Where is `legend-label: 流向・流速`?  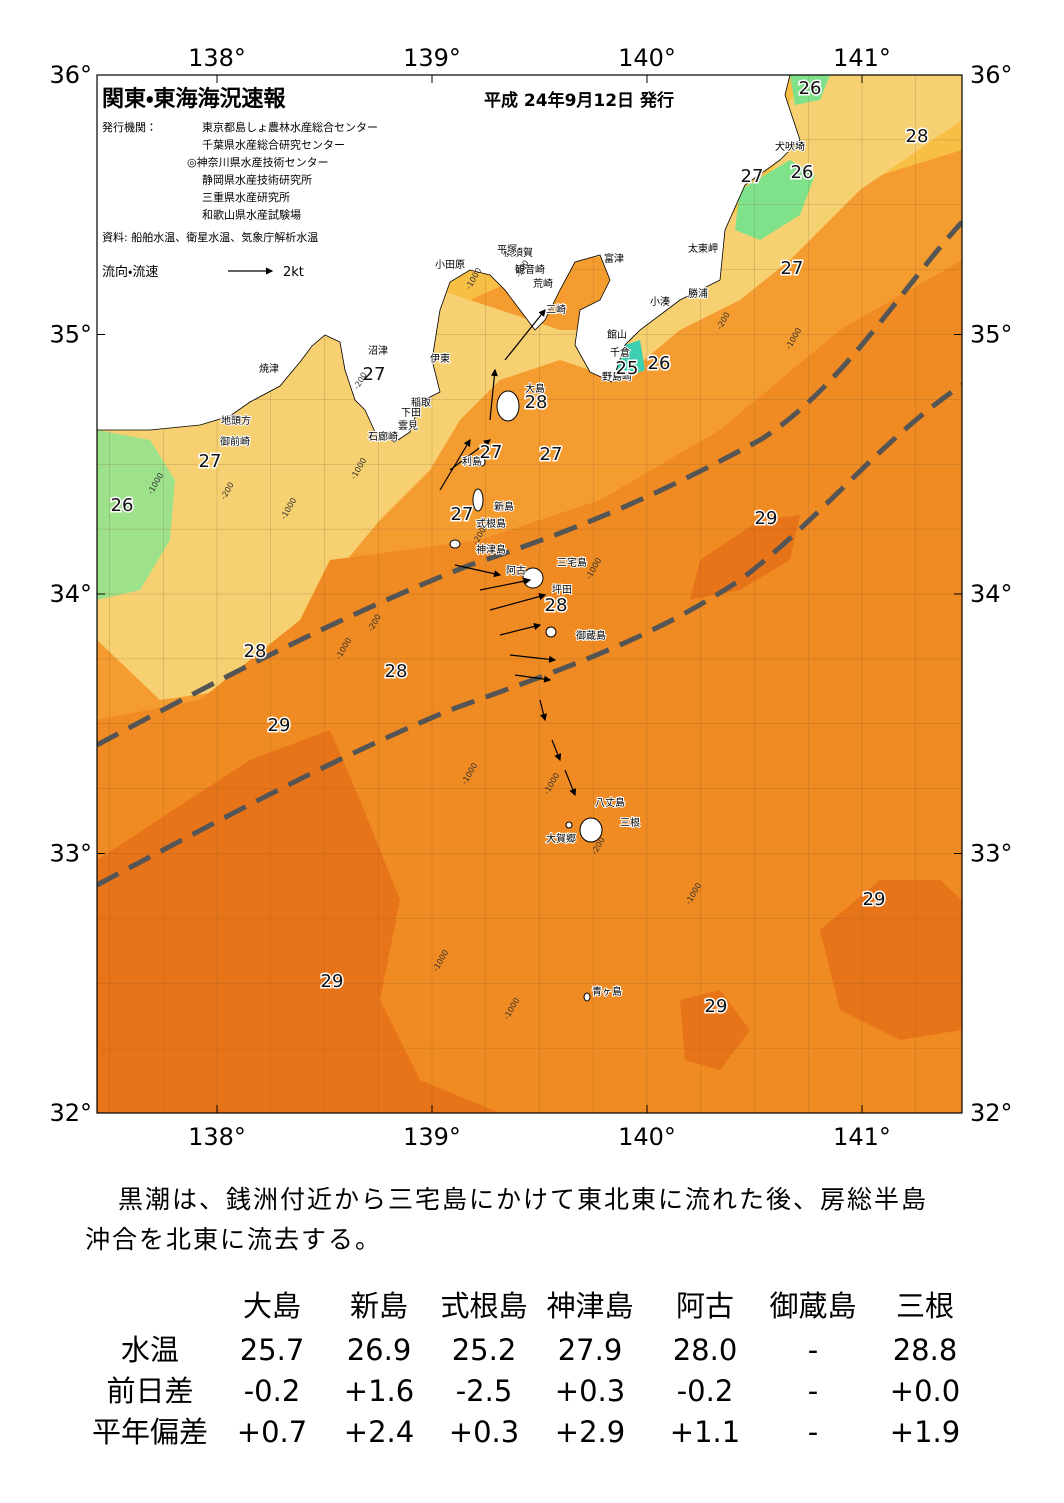 legend-label: 流向・流速 is located at coordinates (130, 272).